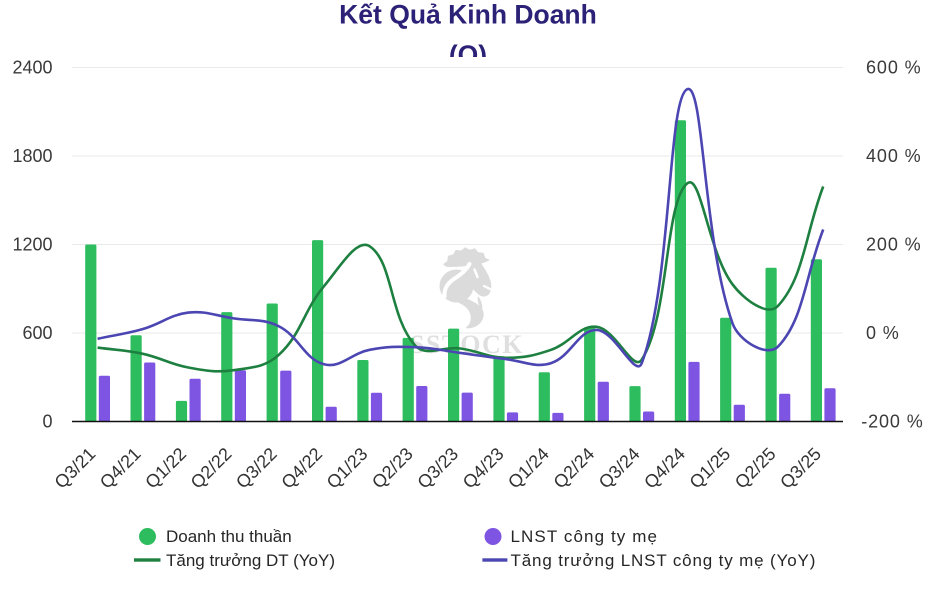 The image size is (936, 602). I want to click on svg-text: Doanh thu thuần, so click(229, 536).